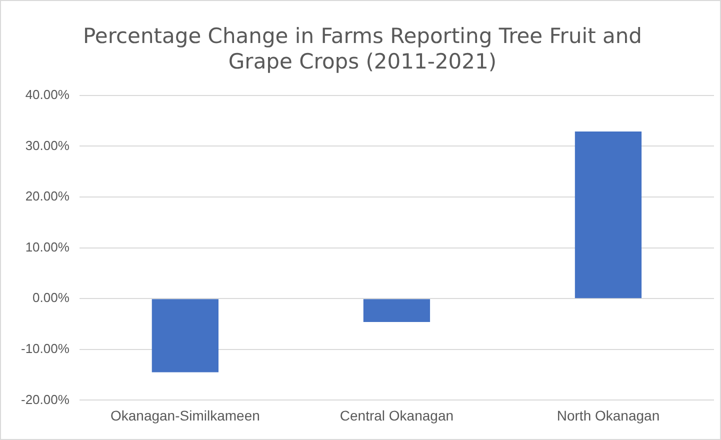 This screenshot has width=721, height=440. Describe the element at coordinates (608, 415) in the screenshot. I see `x-tick-label: North Okanagan` at that location.